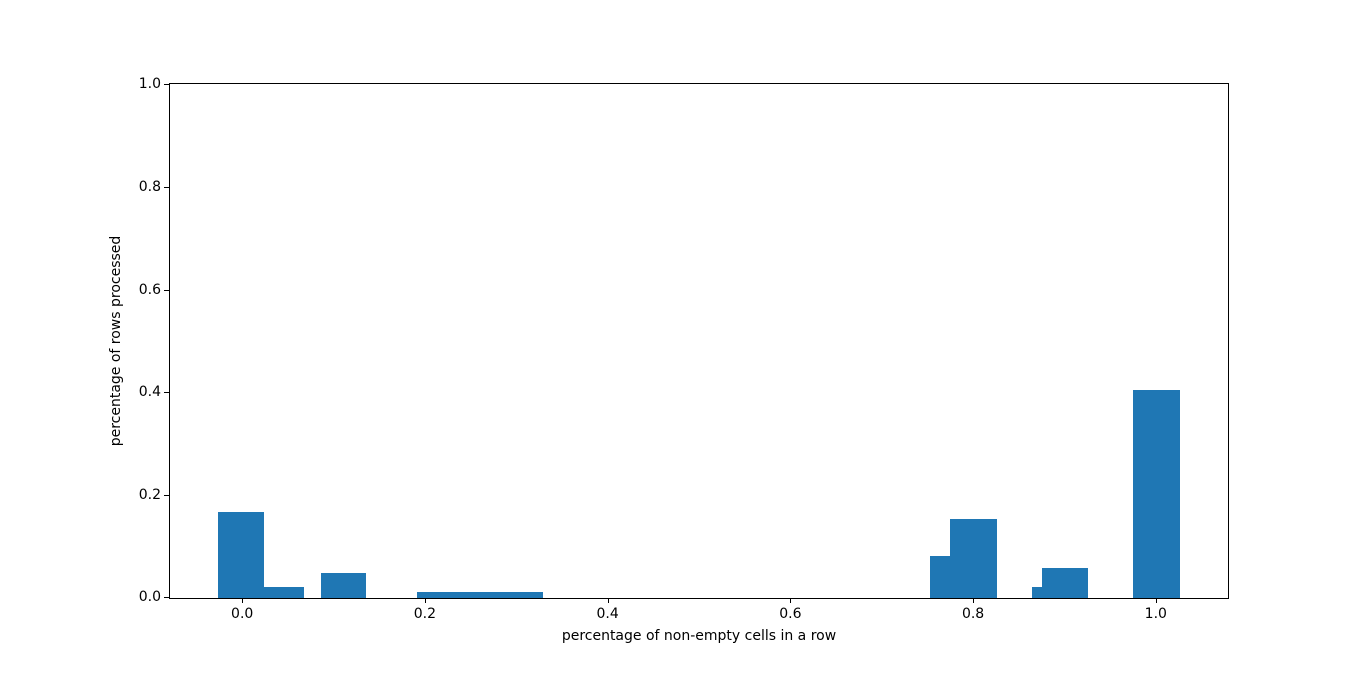 The image size is (1366, 674). I want to click on y-tick-mark-0.8, so click(166, 187).